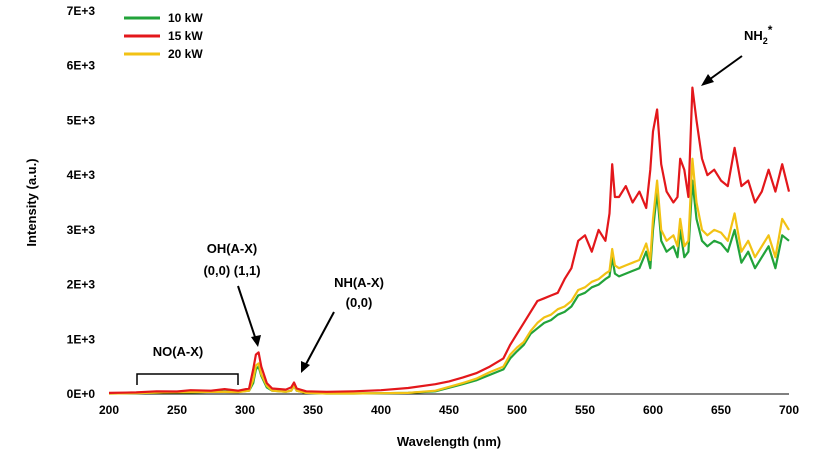 The image size is (832, 457). Describe the element at coordinates (177, 410) in the screenshot. I see `x-tick-label: 250` at that location.